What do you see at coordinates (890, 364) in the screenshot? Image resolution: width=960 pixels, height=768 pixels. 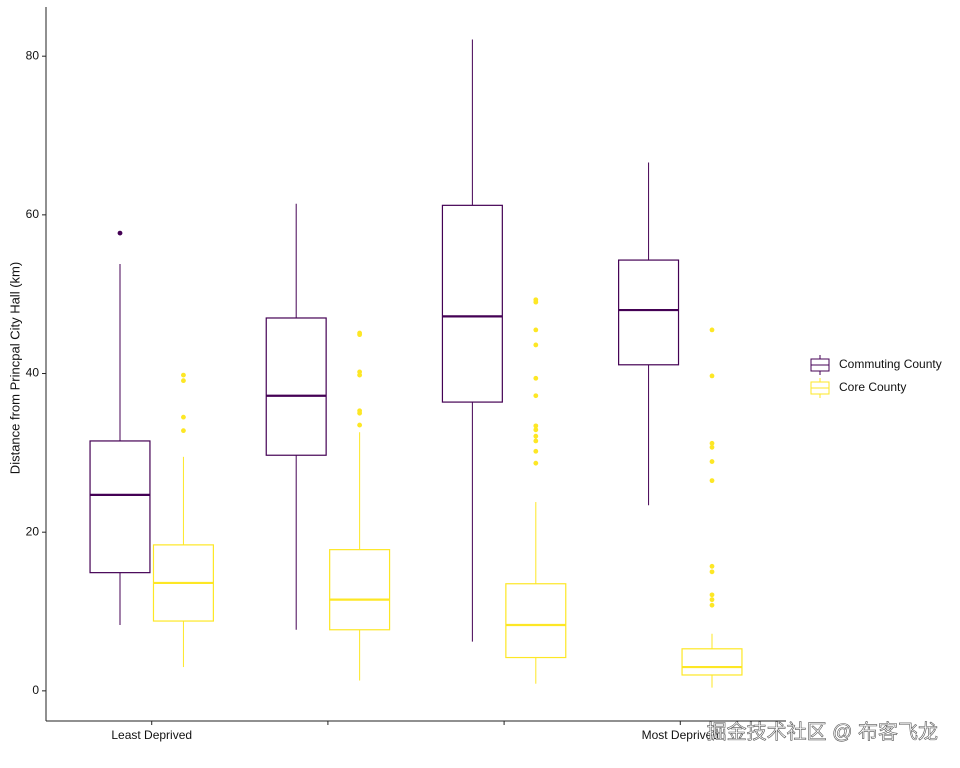 I see `legend-label: Commuting County` at bounding box center [890, 364].